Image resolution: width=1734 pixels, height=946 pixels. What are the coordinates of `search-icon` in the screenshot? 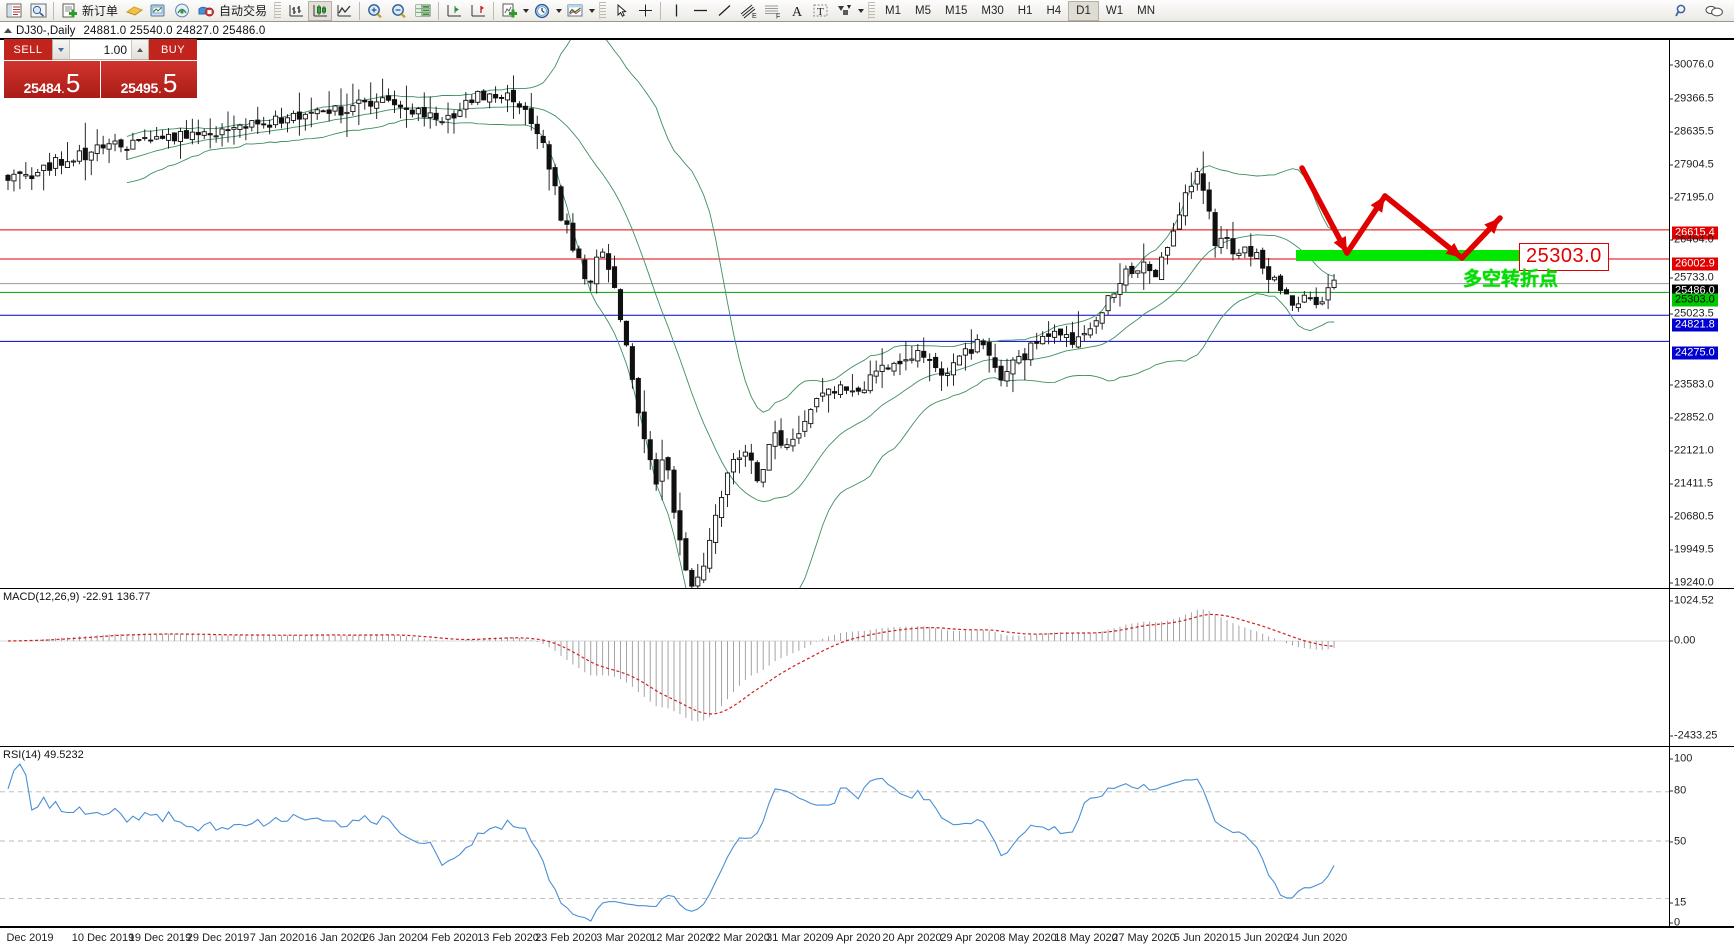 It's located at (1682, 11).